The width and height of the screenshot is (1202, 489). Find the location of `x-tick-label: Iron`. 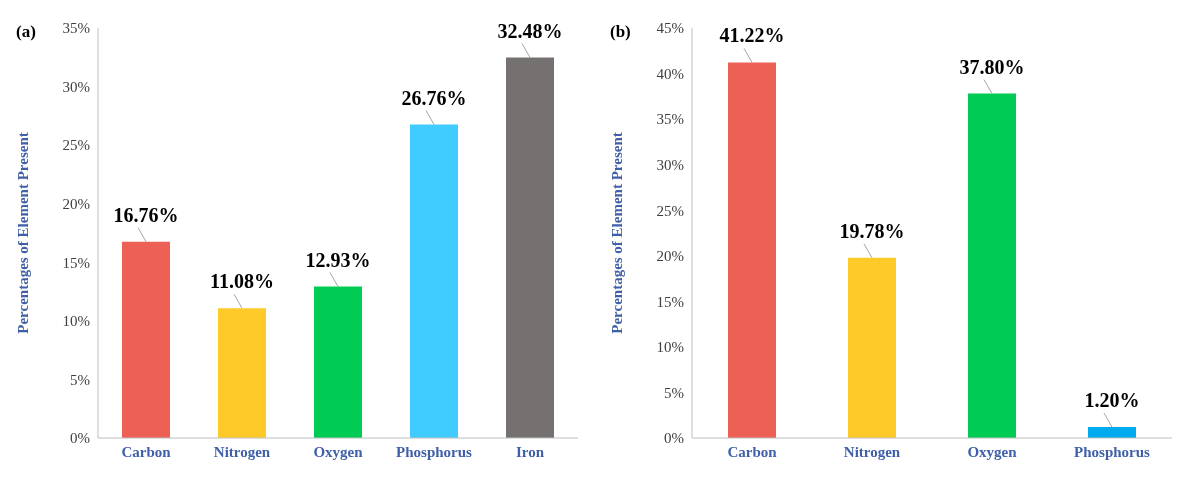

x-tick-label: Iron is located at coordinates (530, 451).